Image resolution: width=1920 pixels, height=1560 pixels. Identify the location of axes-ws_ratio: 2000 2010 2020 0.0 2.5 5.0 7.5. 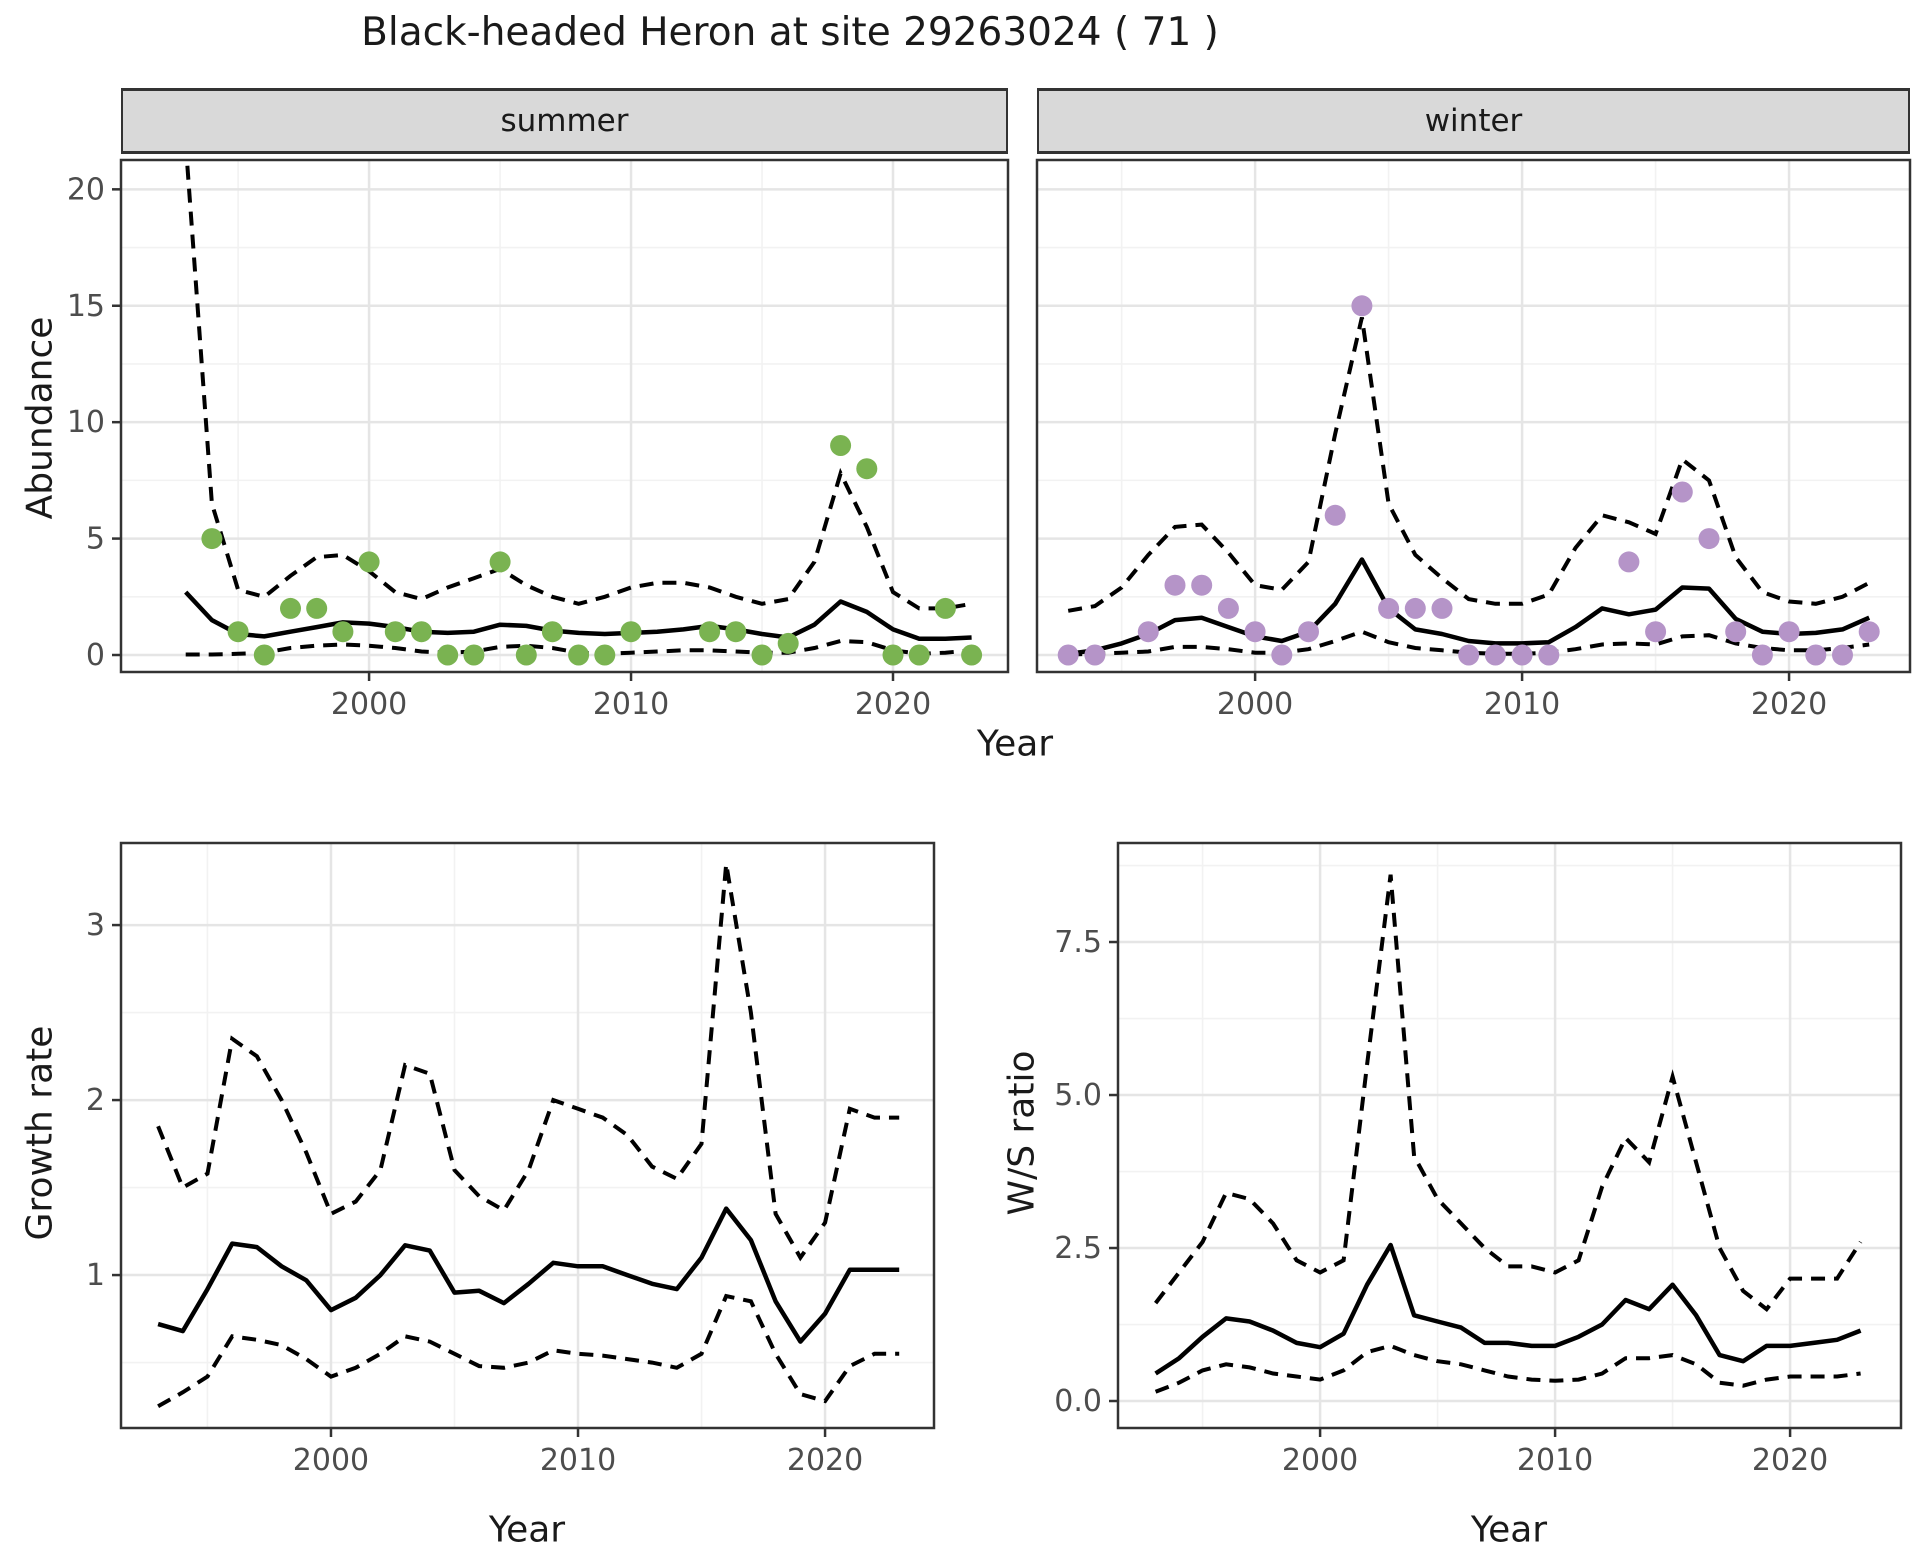
(1441, 1201).